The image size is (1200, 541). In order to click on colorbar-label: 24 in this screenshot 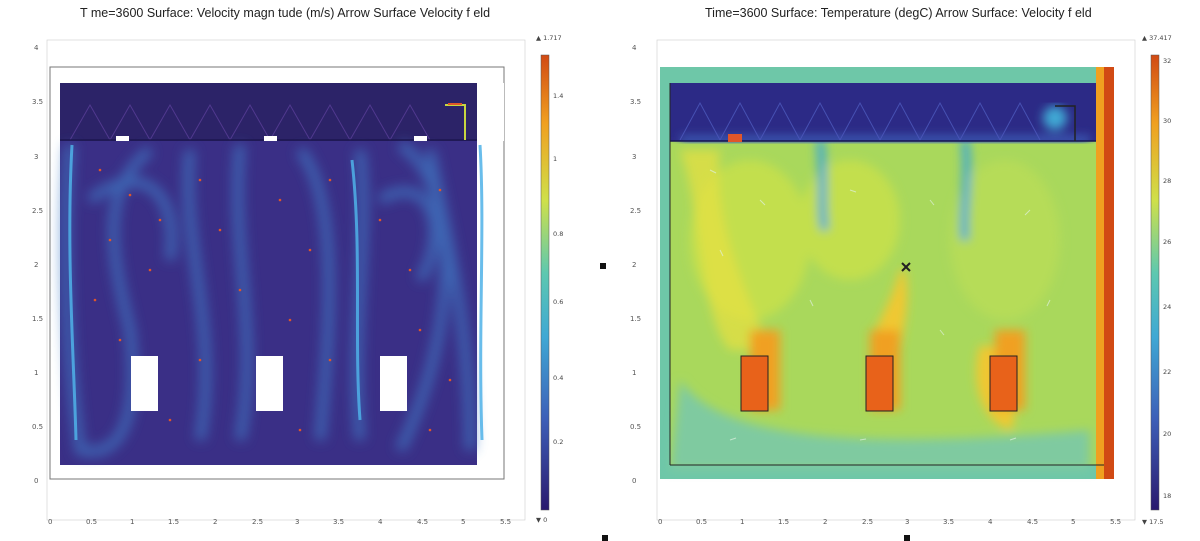, I will do `click(1167, 307)`.